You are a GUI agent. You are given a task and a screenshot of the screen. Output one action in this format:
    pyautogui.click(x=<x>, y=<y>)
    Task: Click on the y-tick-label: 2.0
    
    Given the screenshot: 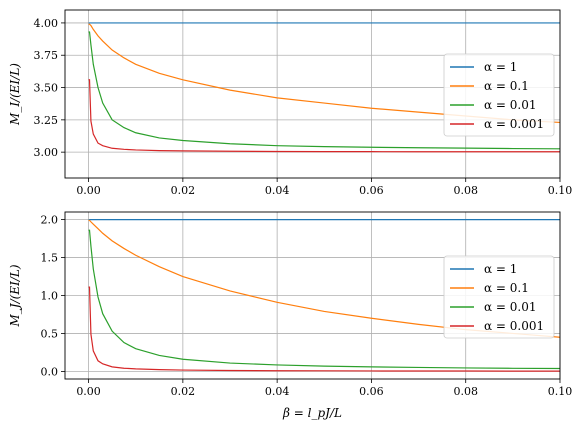 What is the action you would take?
    pyautogui.click(x=50, y=220)
    